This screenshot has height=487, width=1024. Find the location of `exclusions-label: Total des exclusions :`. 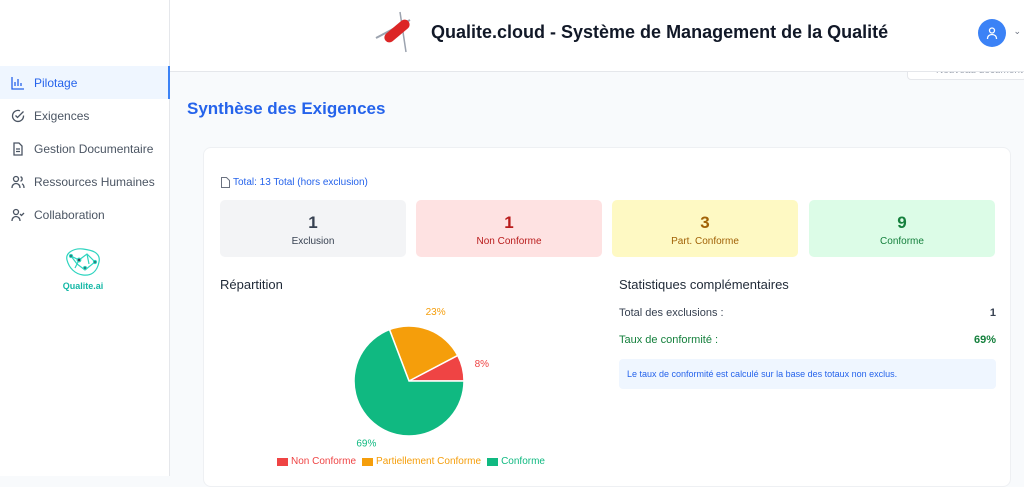

exclusions-label: Total des exclusions : is located at coordinates (671, 313).